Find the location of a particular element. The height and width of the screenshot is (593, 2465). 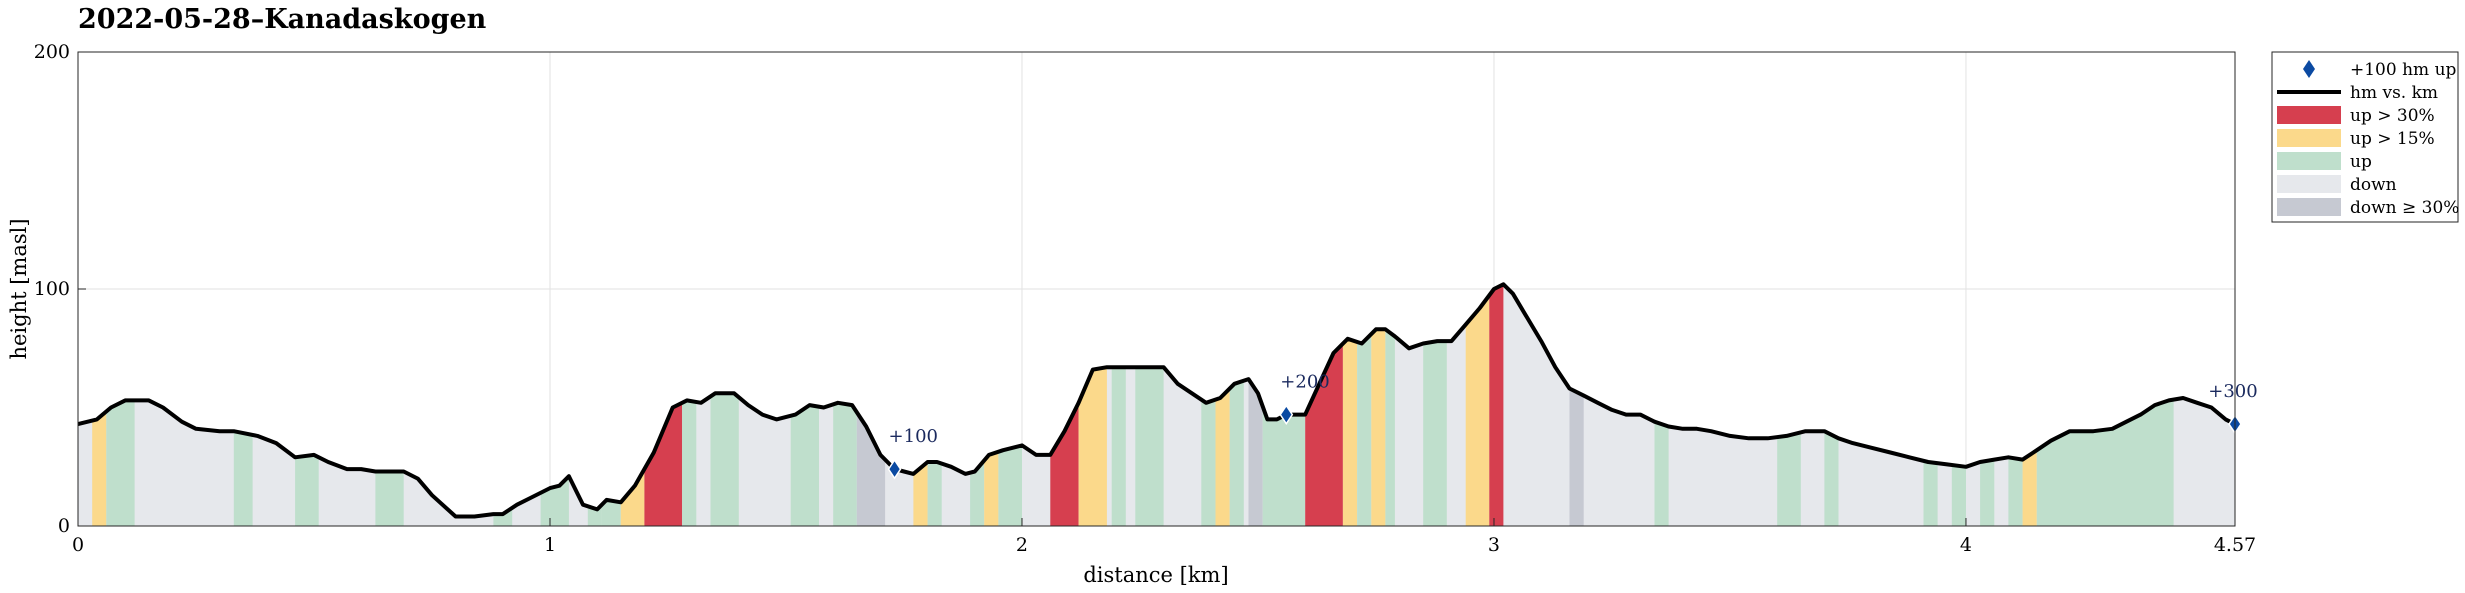

x-tick-label: 2 is located at coordinates (1022, 545).